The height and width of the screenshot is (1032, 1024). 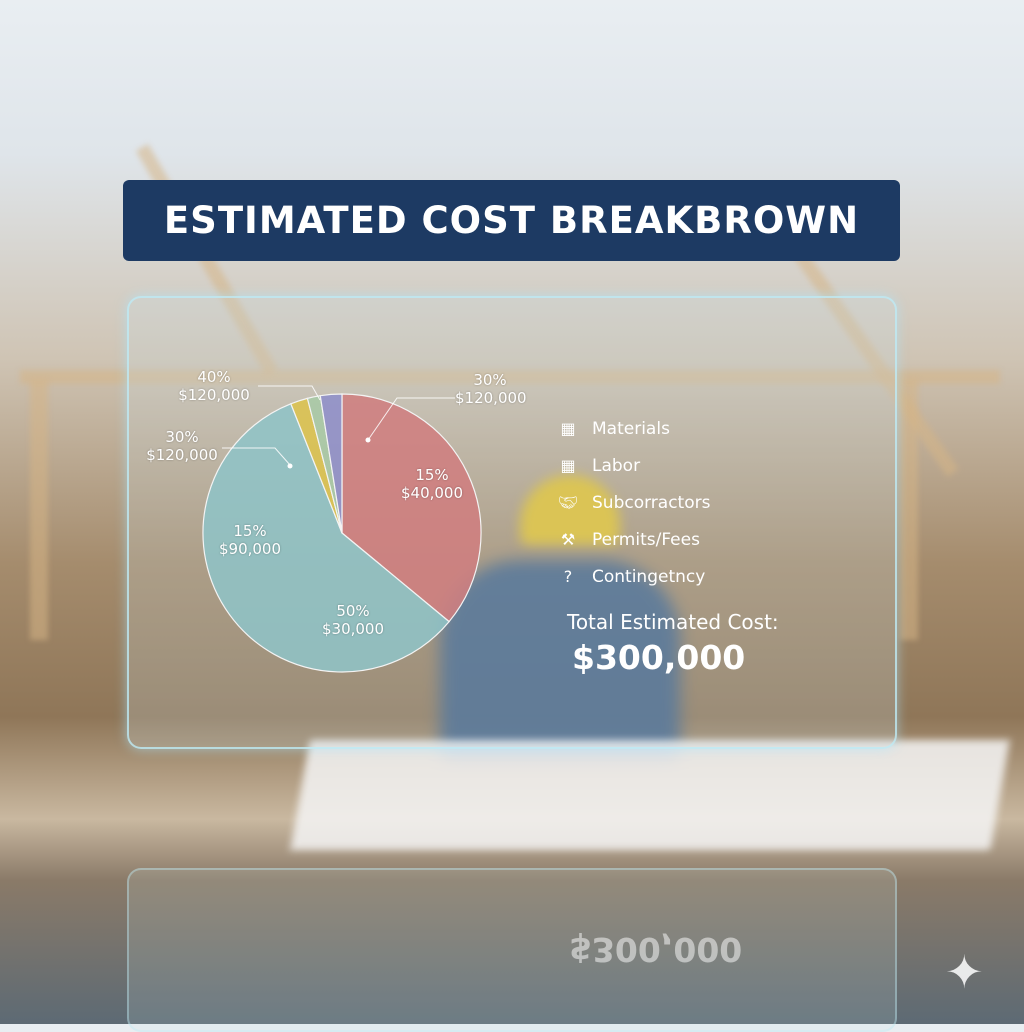 I want to click on legend-item-contingency: ? Contingetncy, so click(x=631, y=576).